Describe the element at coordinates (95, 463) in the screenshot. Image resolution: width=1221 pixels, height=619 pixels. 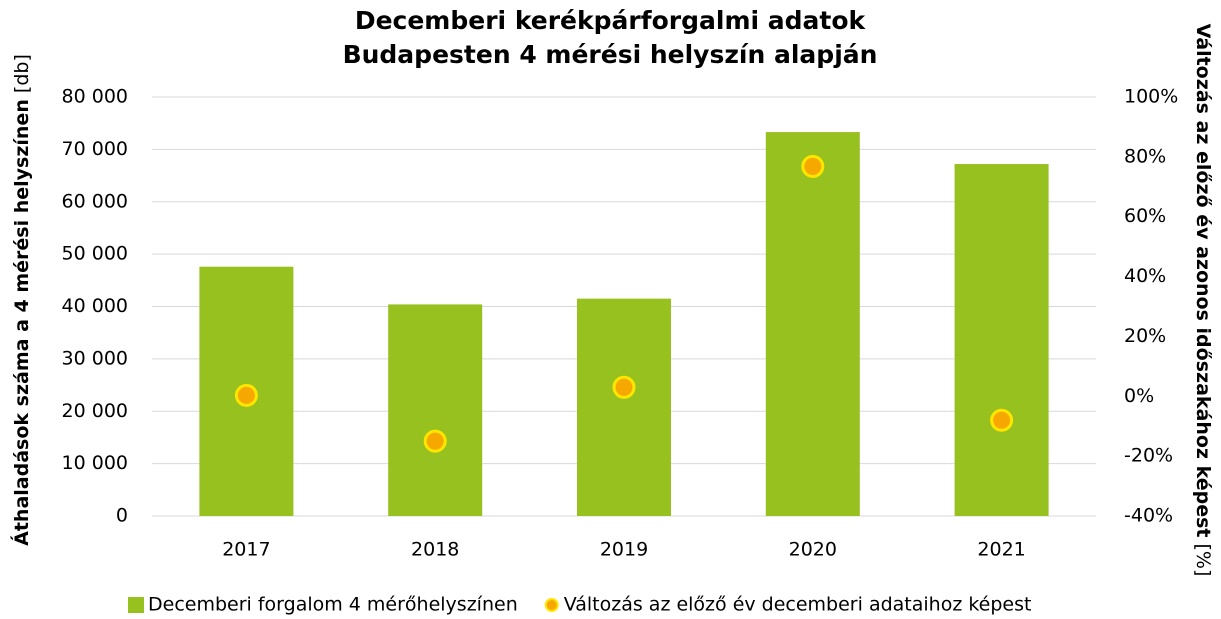
I see `y-tick-label: 10 000` at that location.